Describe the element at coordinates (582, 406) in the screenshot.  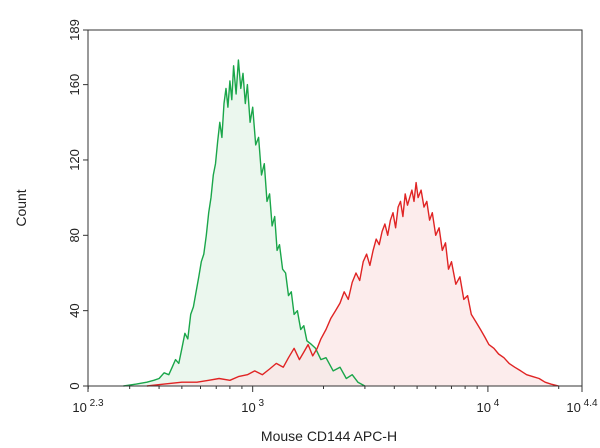
I see `x-tick-label: 10 4.4` at that location.